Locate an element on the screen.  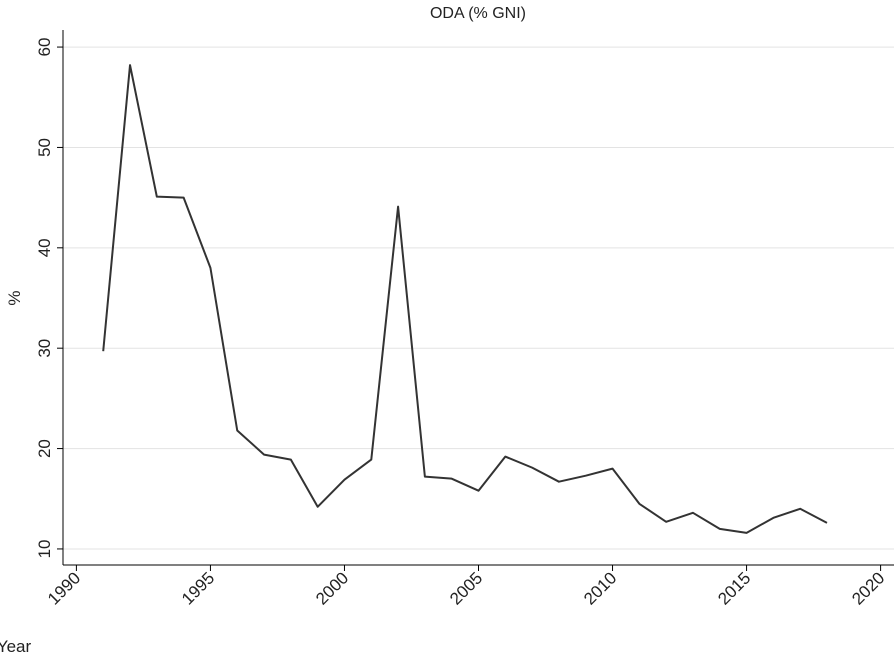
y-tick-label: 10 is located at coordinates (44, 548).